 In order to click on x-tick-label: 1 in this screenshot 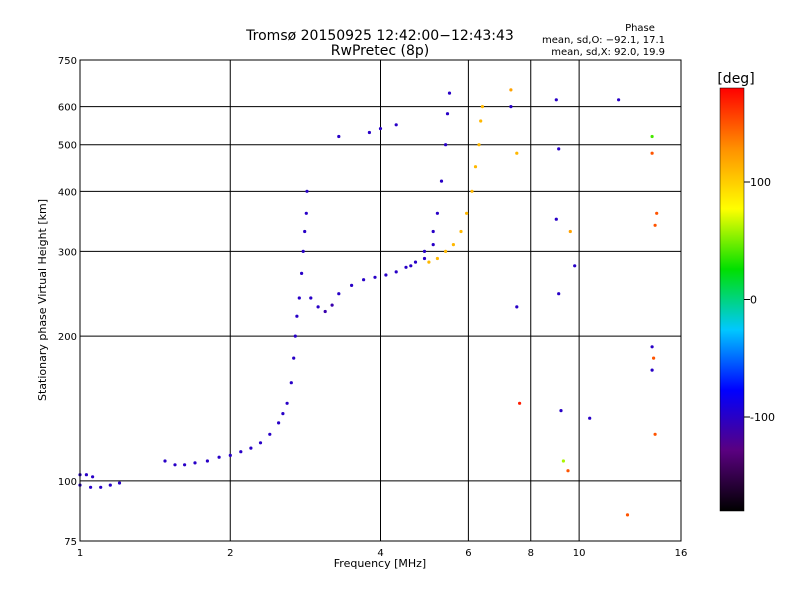, I will do `click(80, 553)`.